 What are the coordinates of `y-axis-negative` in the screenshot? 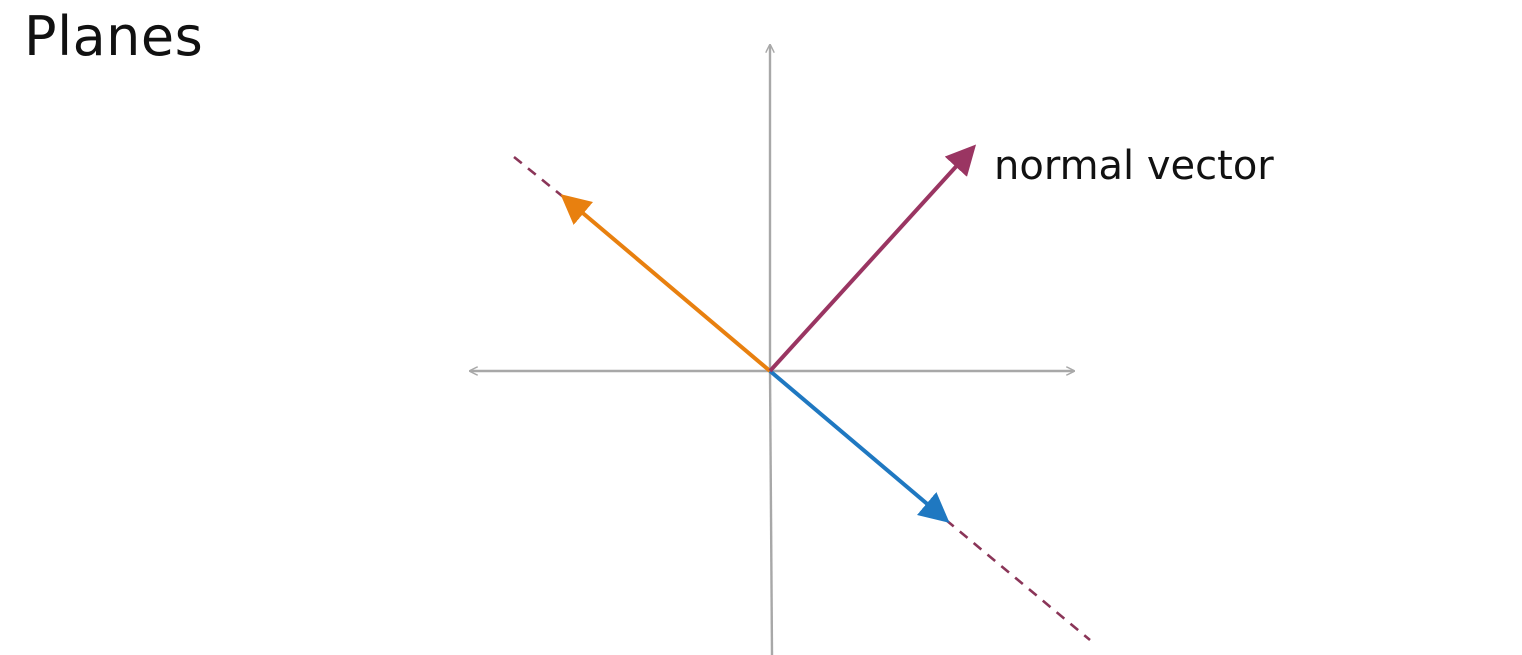 It's located at (771, 512).